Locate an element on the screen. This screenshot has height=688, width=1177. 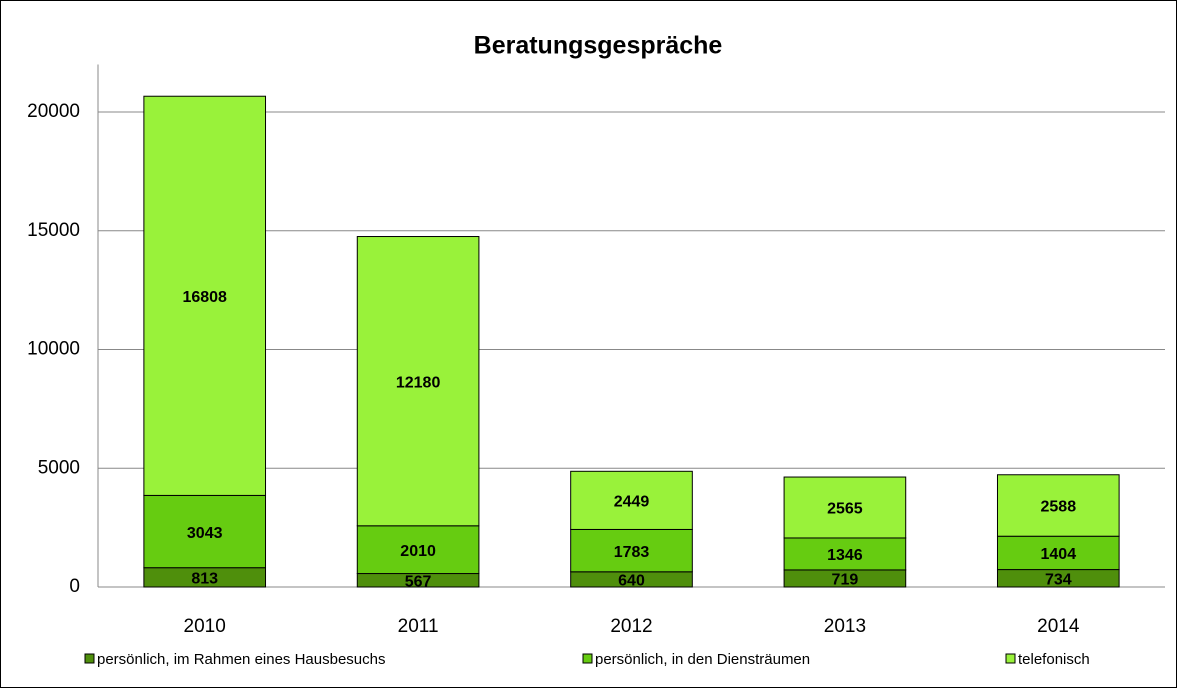
value-label: 1404 is located at coordinates (1059, 554).